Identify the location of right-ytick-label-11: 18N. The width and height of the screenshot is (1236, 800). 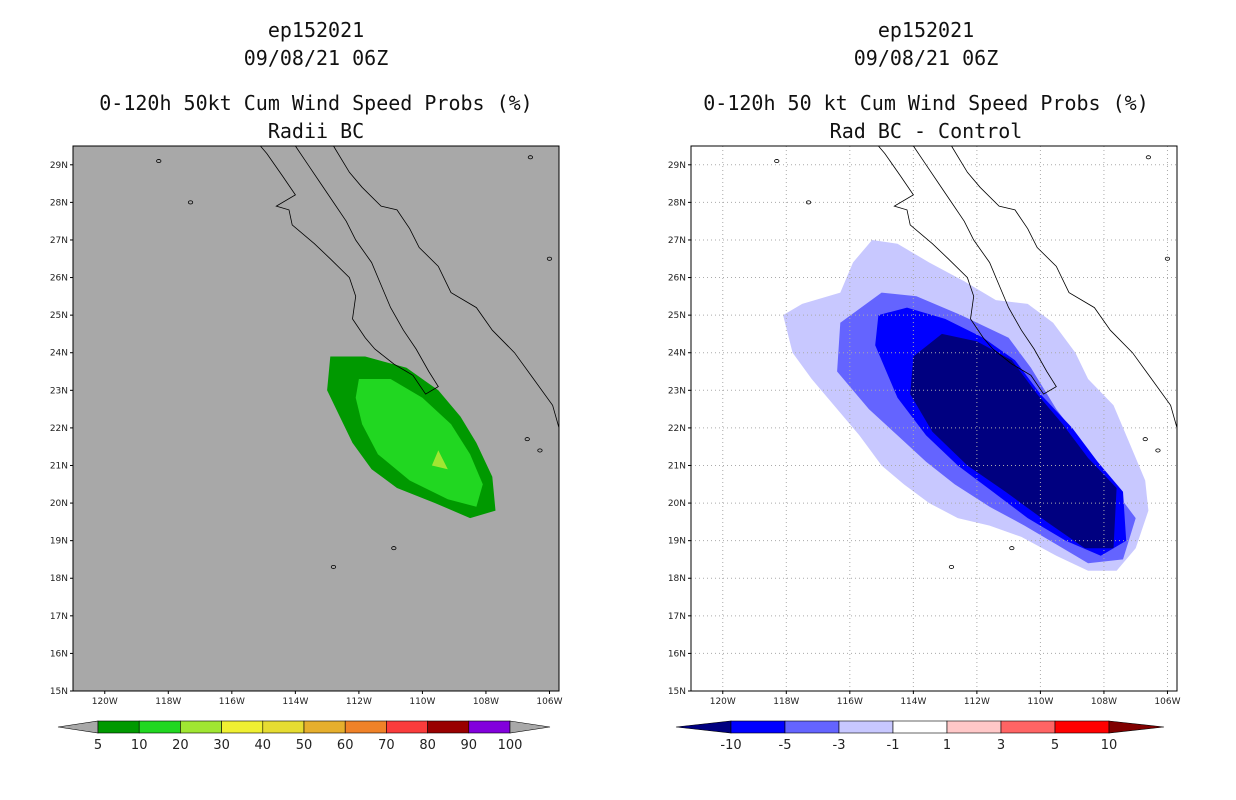
(677, 579).